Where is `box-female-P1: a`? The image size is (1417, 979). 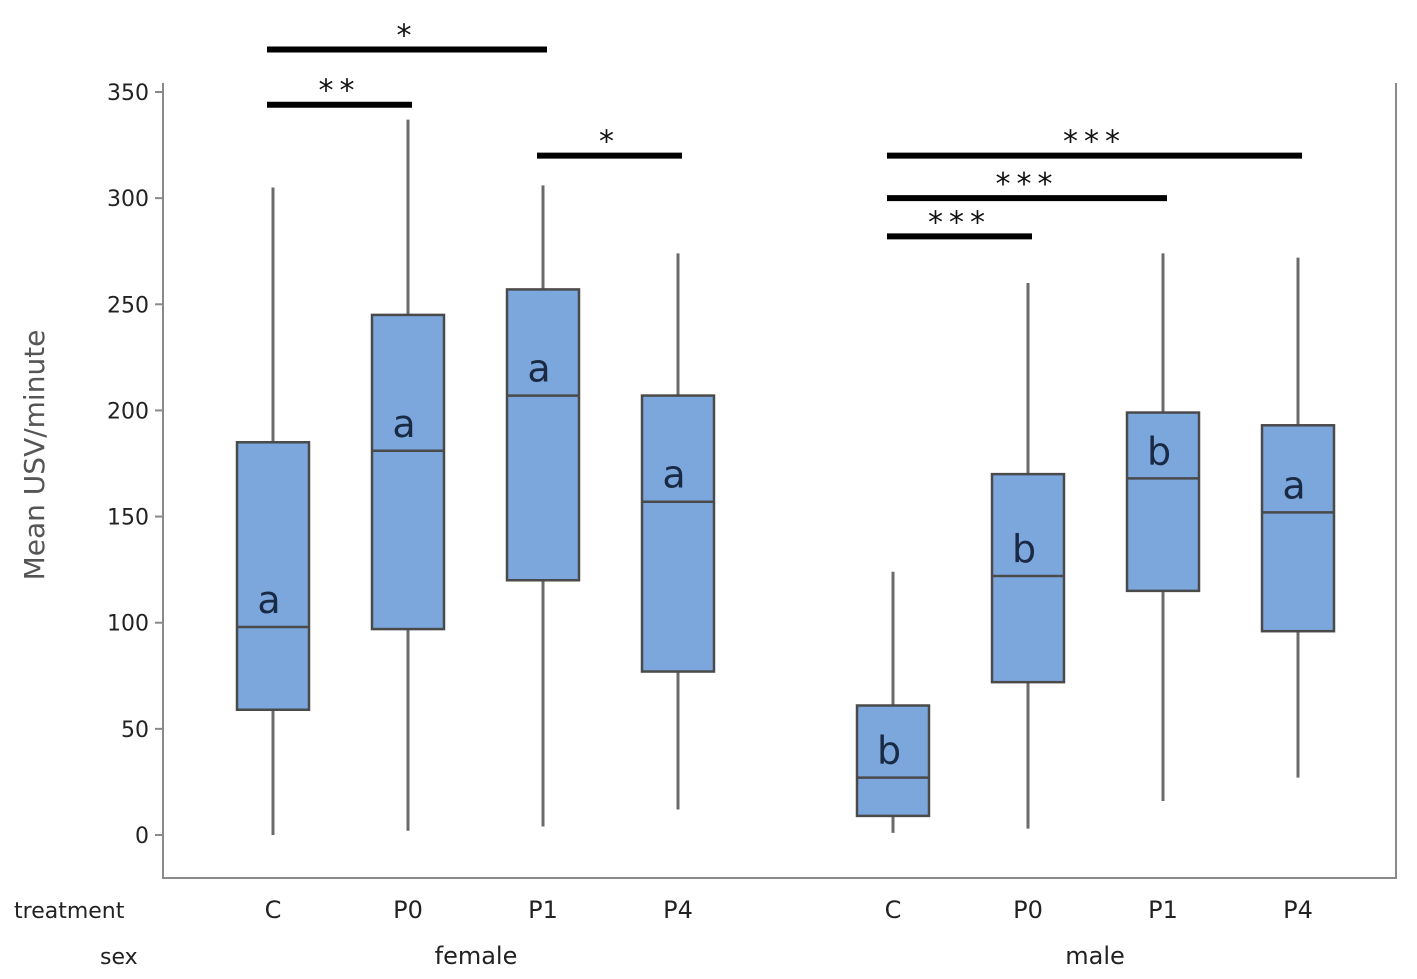
box-female-P1: a is located at coordinates (543, 506).